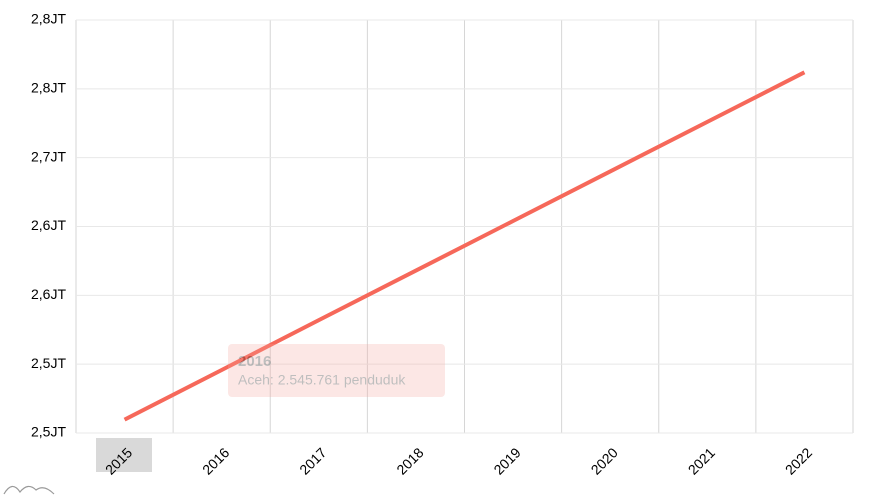 This screenshot has width=873, height=500. Describe the element at coordinates (48, 156) in the screenshot. I see `y-tick-label: 2,7JT` at that location.